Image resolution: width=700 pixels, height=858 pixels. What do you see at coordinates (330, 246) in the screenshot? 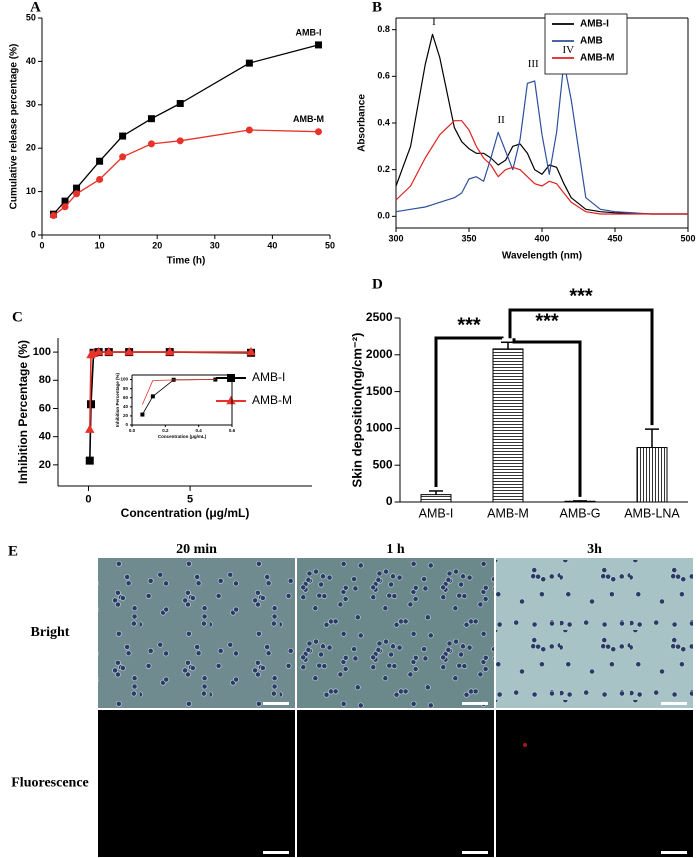
I see `x-tick-label: 50` at bounding box center [330, 246].